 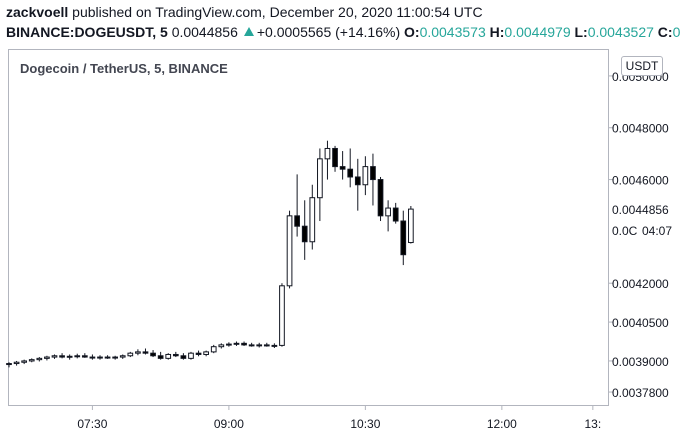 I want to click on x-tick-label: 09:00, so click(x=229, y=424).